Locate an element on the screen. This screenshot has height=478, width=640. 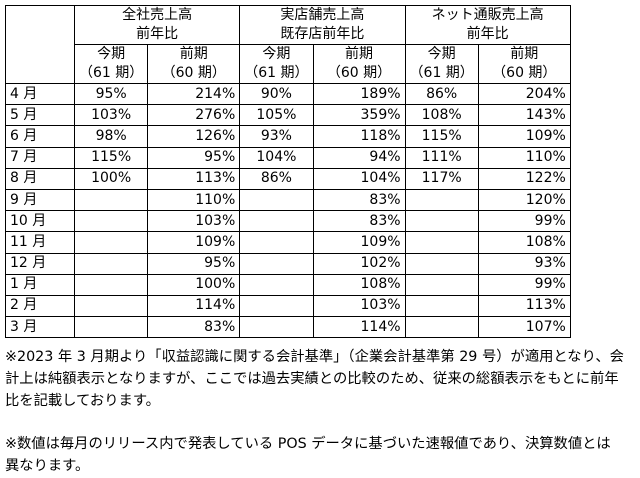
current-value-cell: 98% is located at coordinates (111, 136).